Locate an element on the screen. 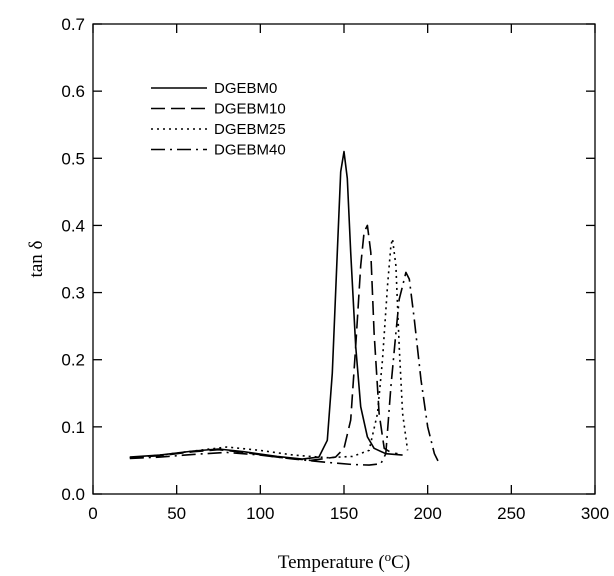  y-tick-label: 0.5 is located at coordinates (73, 158).